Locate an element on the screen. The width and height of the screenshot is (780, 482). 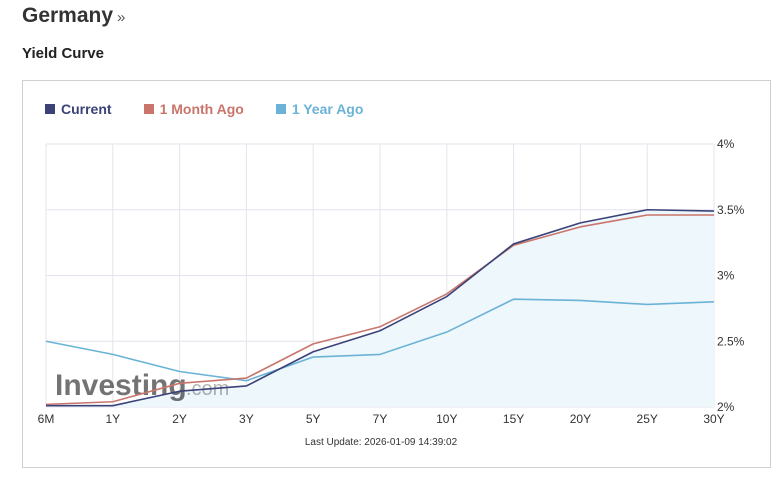
x-tick-label: 10Y is located at coordinates (446, 419).